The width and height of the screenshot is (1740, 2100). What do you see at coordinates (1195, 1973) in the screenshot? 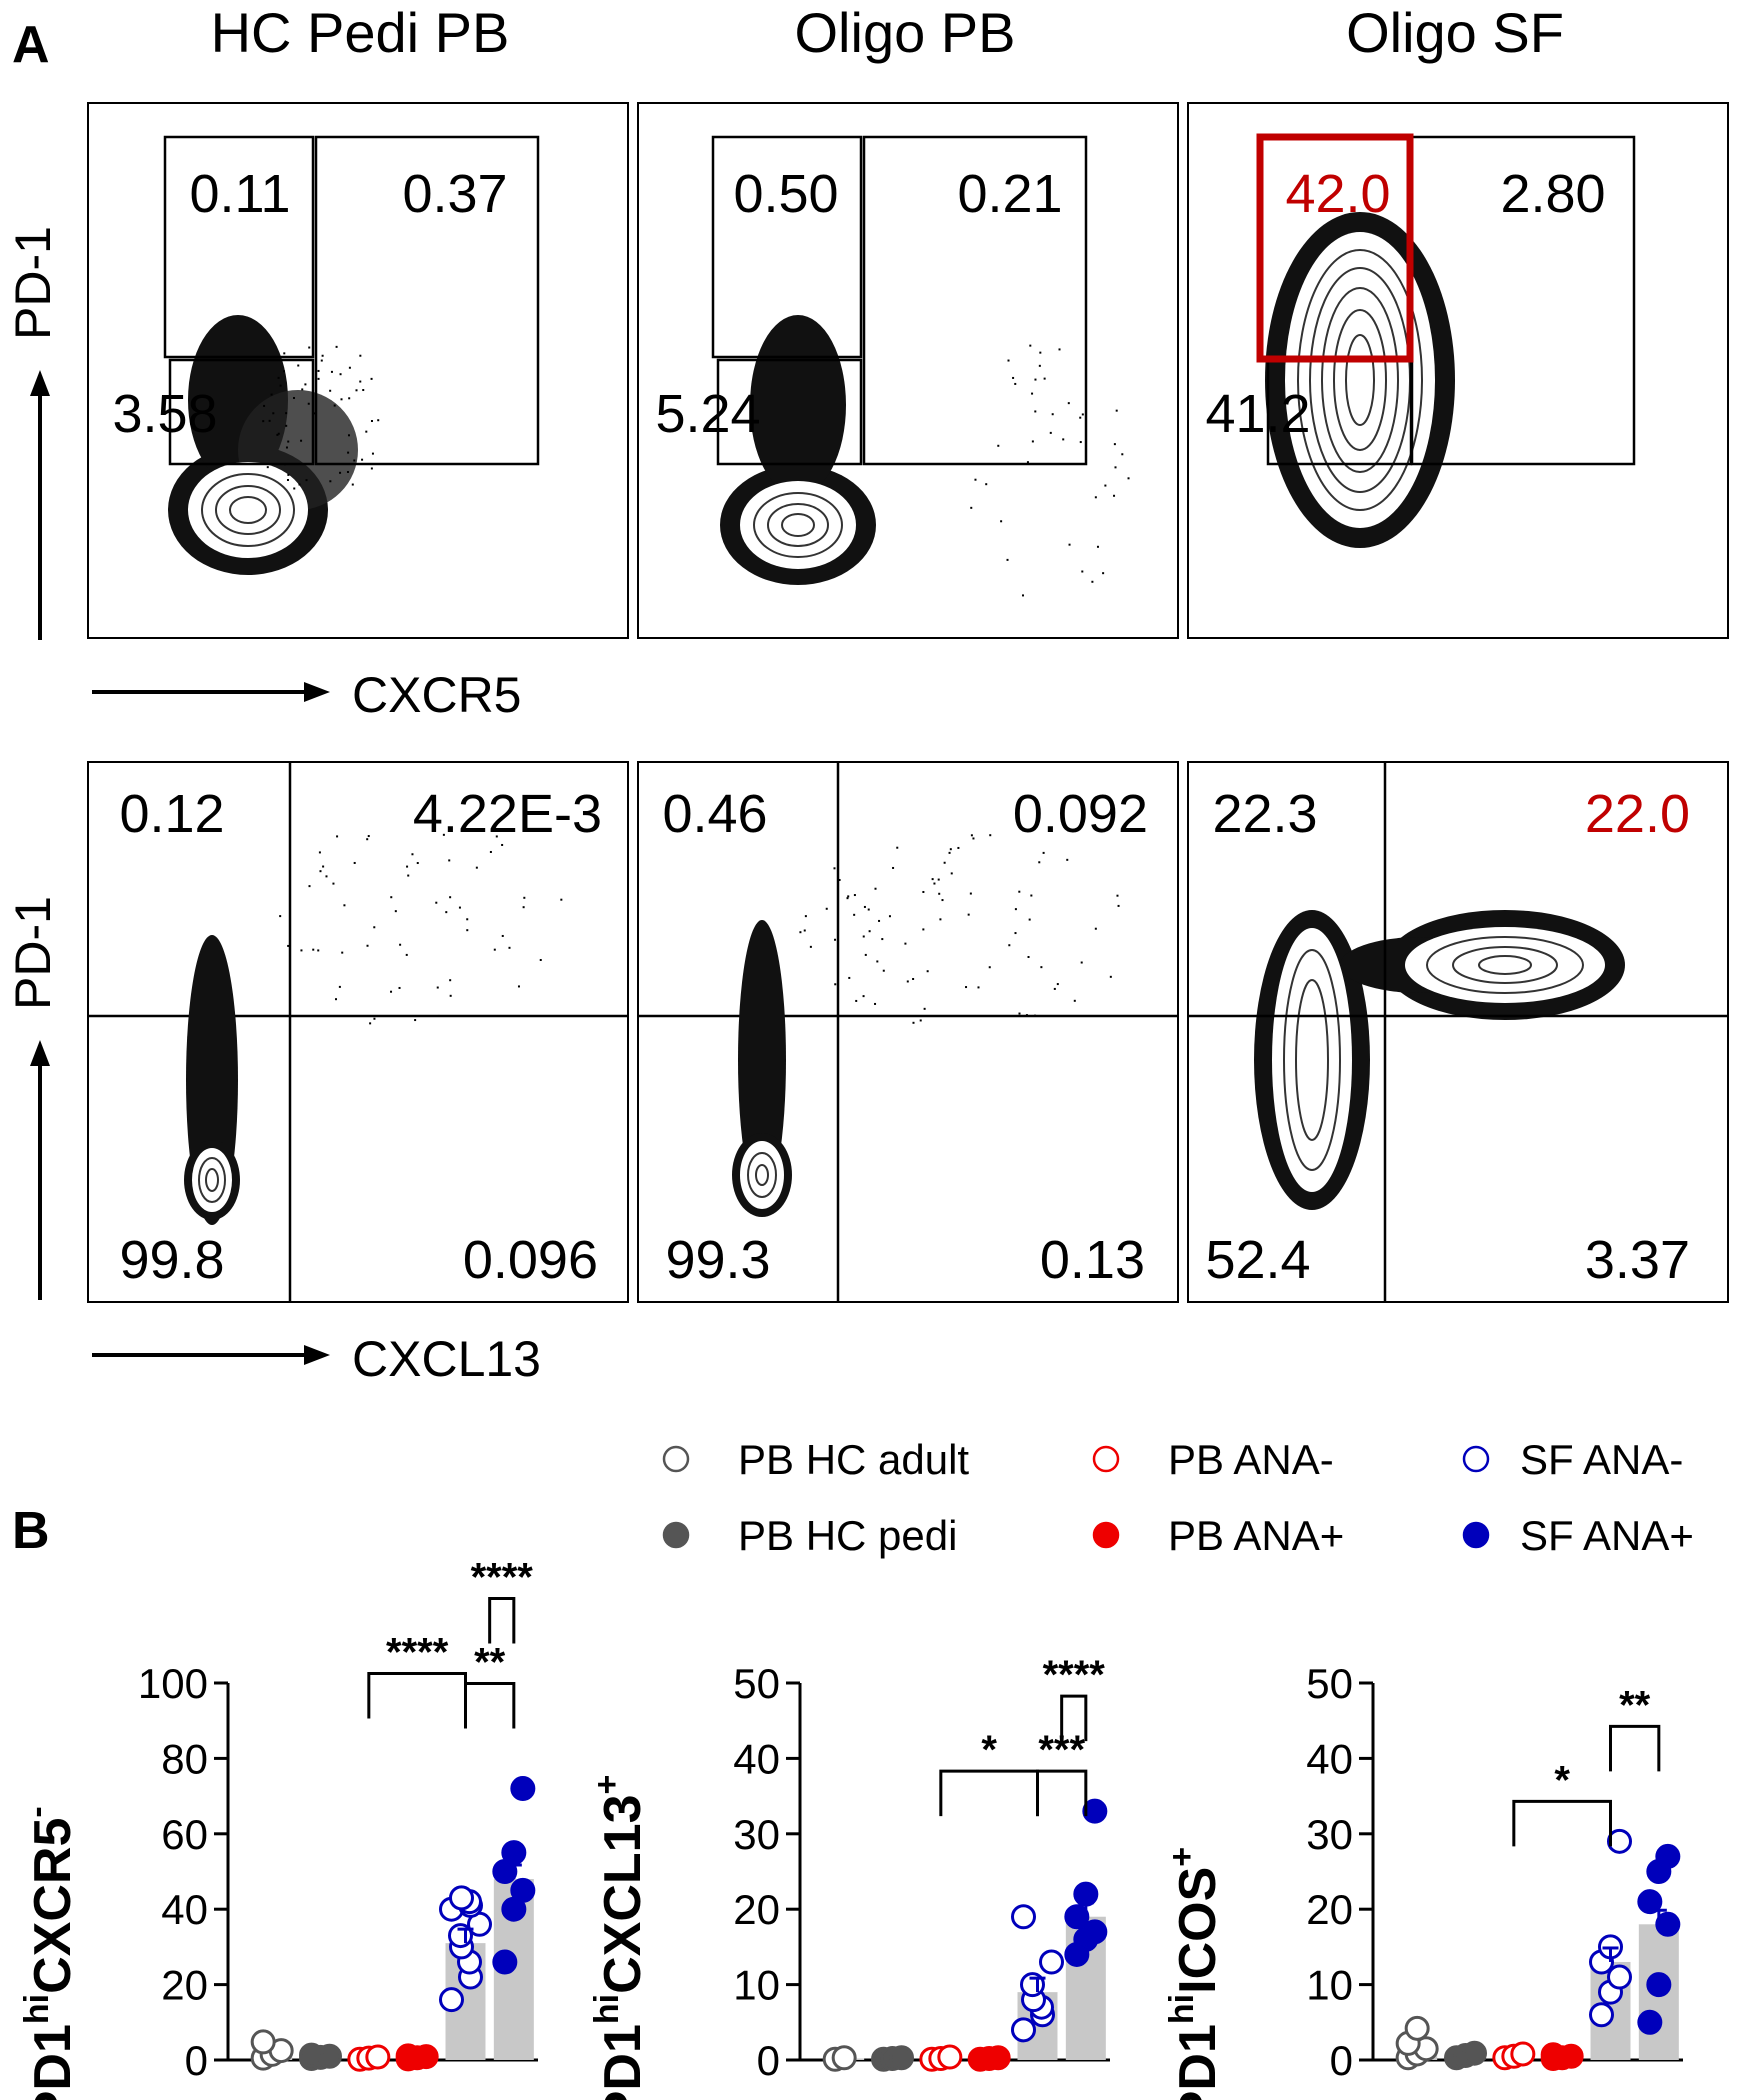
I see `y-axis-label: %PD1hiICOS+` at bounding box center [1195, 1973].